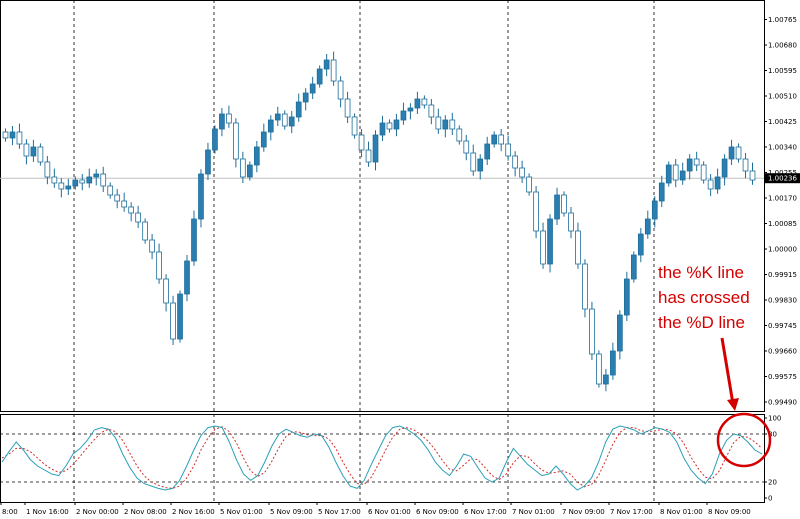 Image resolution: width=800 pixels, height=519 pixels. Describe the element at coordinates (291, 512) in the screenshot. I see `time-tick-label: 5 Nov 09:00` at that location.